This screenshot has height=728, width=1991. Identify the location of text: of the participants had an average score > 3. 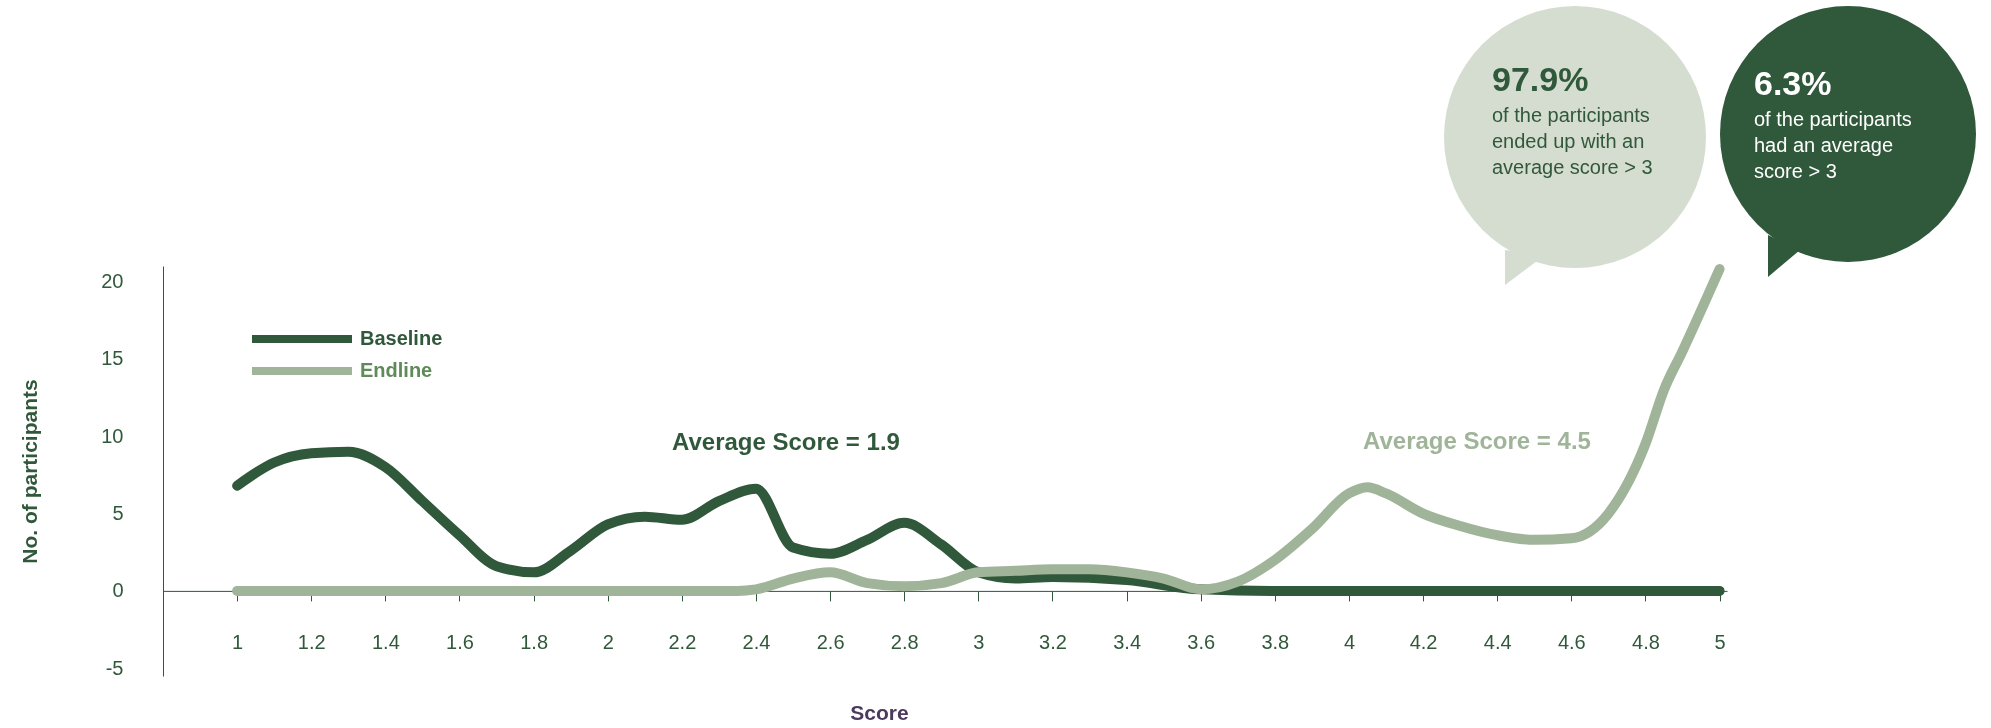
(1833, 145).